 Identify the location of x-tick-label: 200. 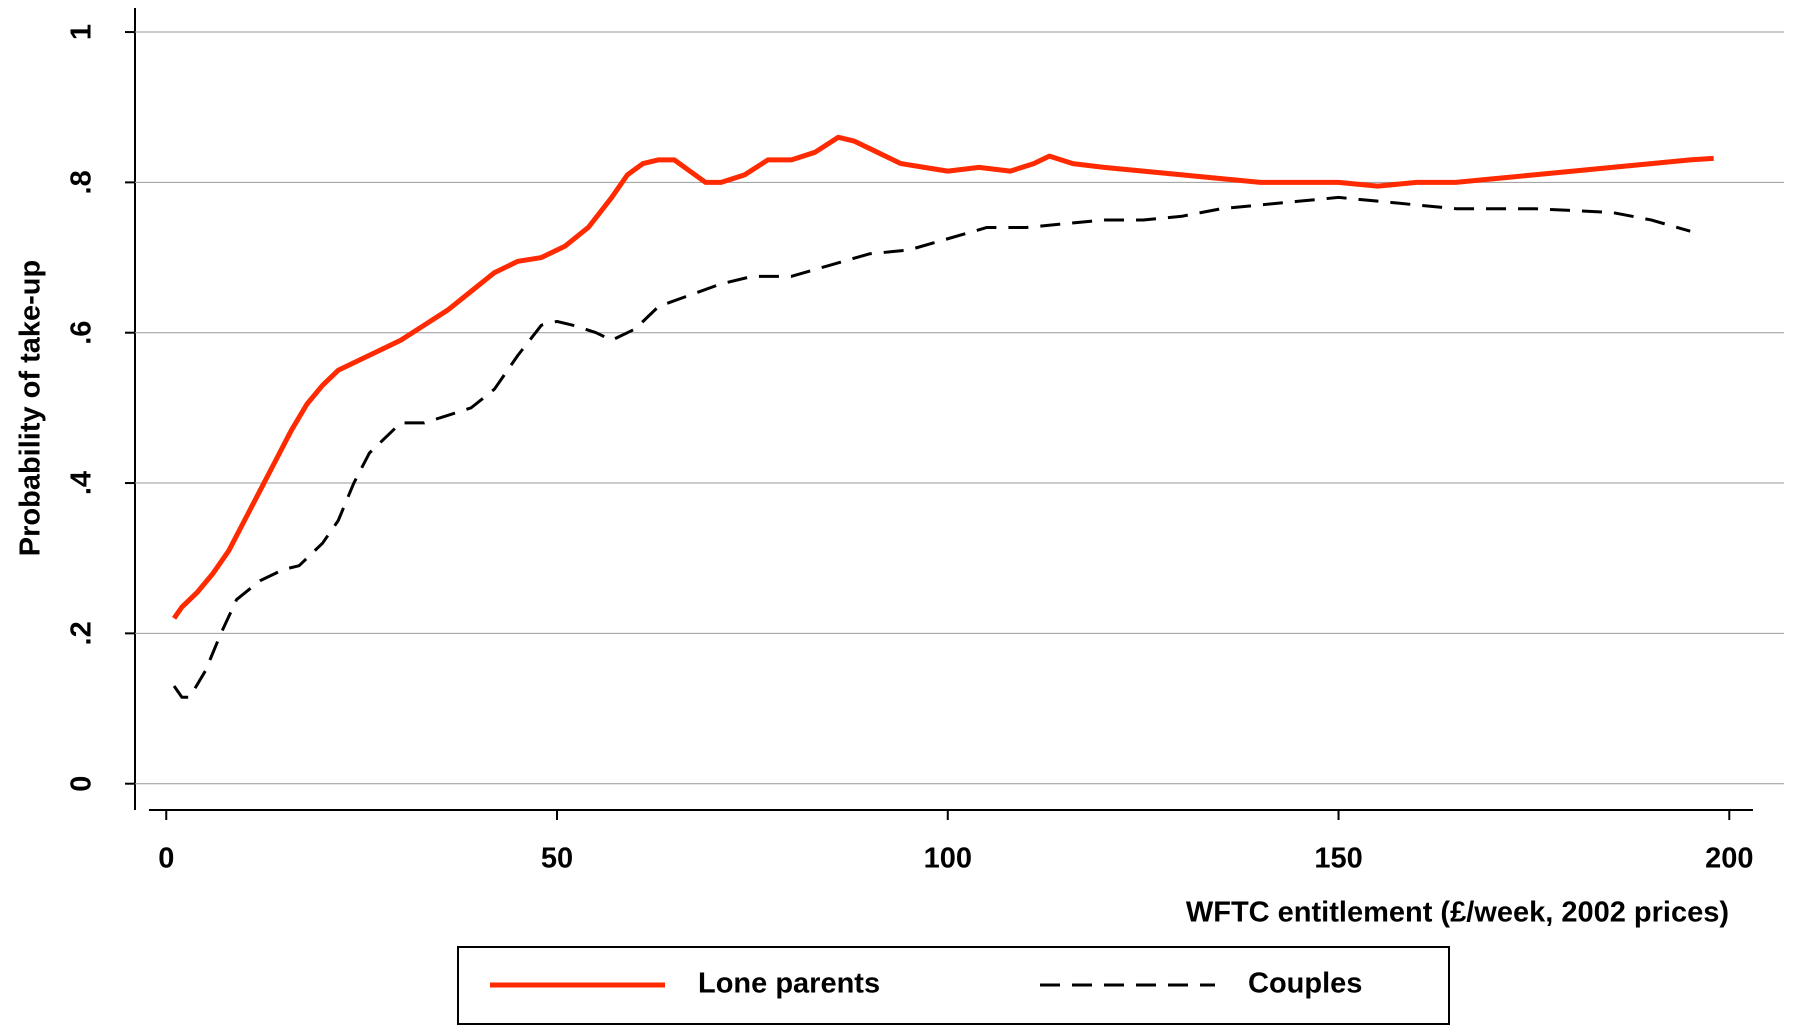
(1729, 859).